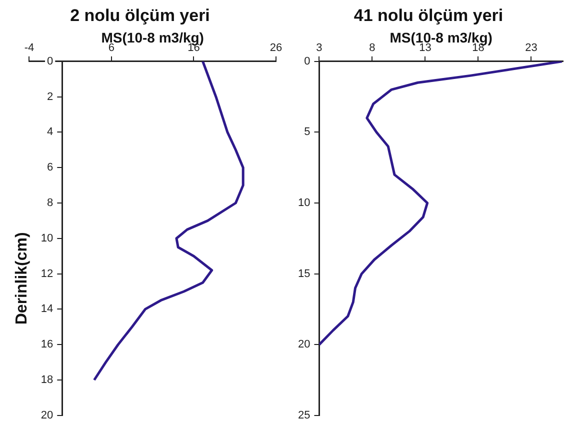 This screenshot has height=426, width=577. I want to click on x-tick-label: 13, so click(425, 48).